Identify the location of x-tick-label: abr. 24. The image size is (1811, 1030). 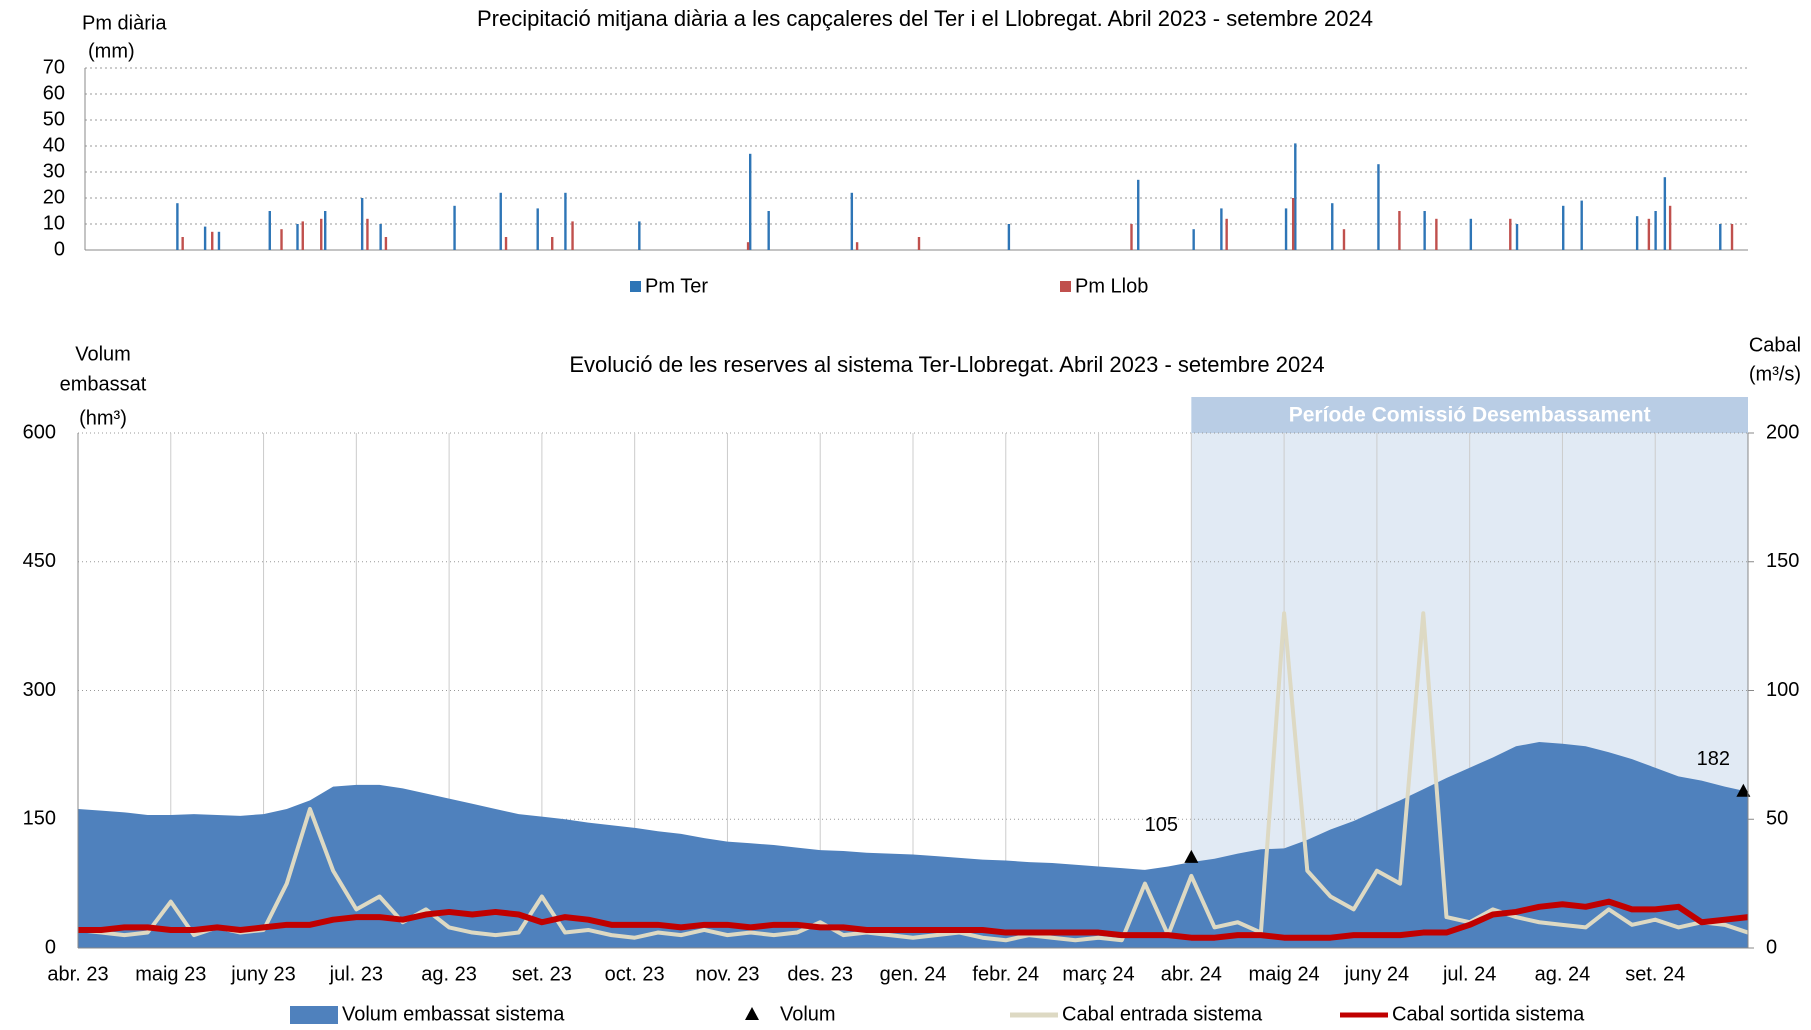
(1191, 974).